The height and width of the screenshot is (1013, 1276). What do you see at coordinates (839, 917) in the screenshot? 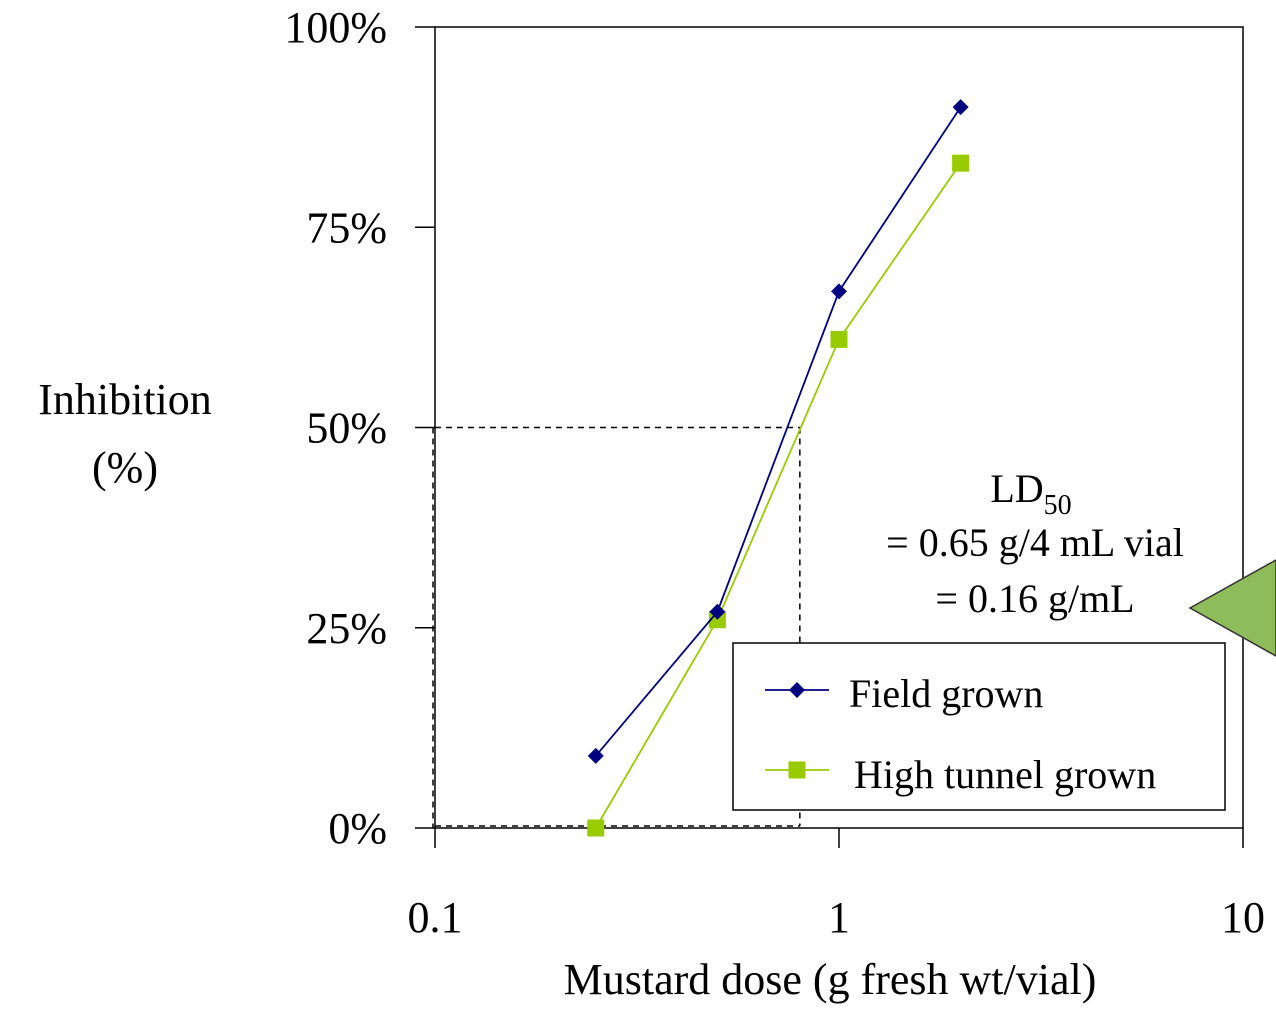
I see `x-tick-label-1: 1` at bounding box center [839, 917].